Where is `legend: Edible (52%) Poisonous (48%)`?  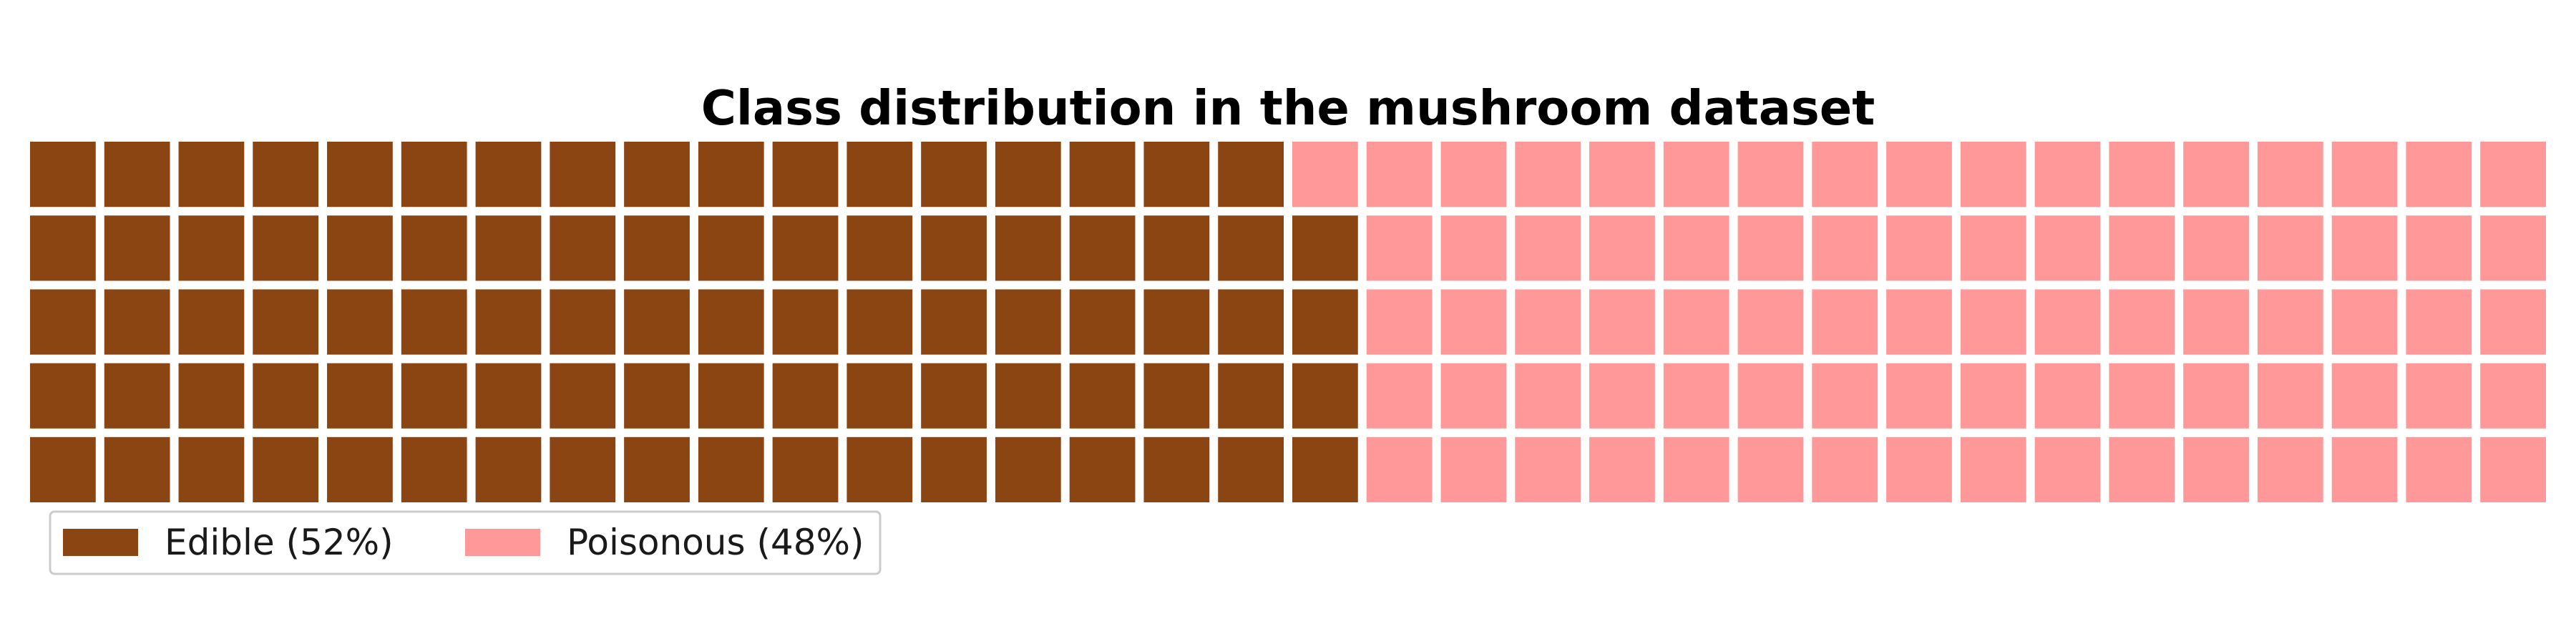 legend: Edible (52%) Poisonous (48%) is located at coordinates (465, 542).